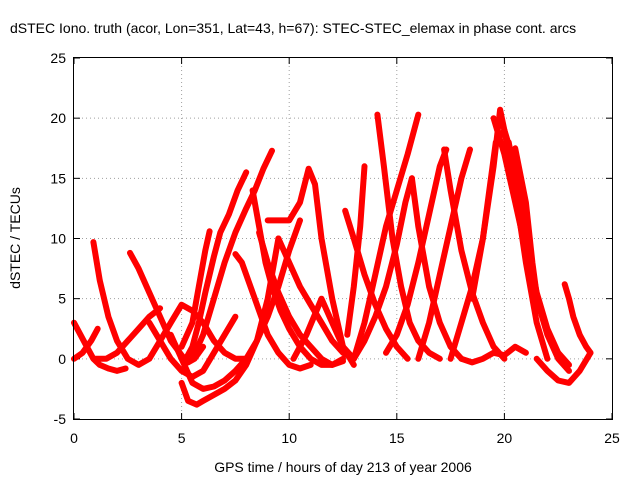 The height and width of the screenshot is (480, 640). I want to click on y-axis-label: dSTEC / TECUs, so click(15, 238).